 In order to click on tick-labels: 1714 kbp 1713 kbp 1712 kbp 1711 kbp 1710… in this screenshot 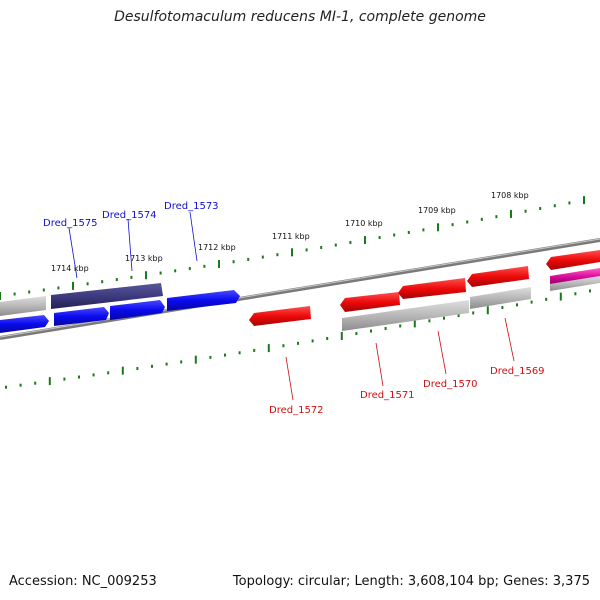, I will do `click(290, 232)`.